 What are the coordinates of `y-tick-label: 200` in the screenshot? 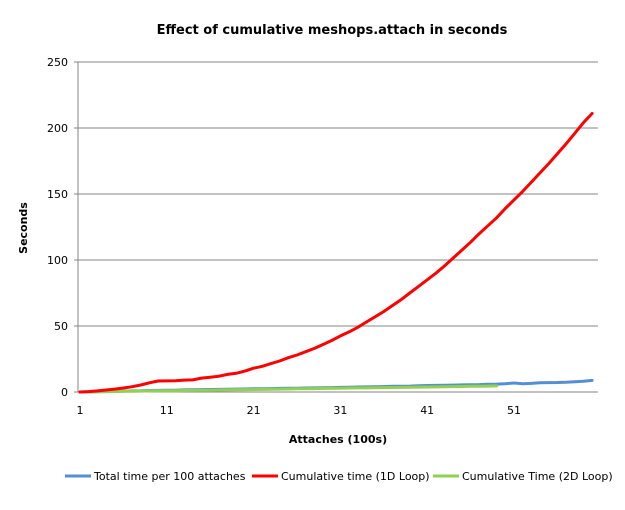 It's located at (57, 128).